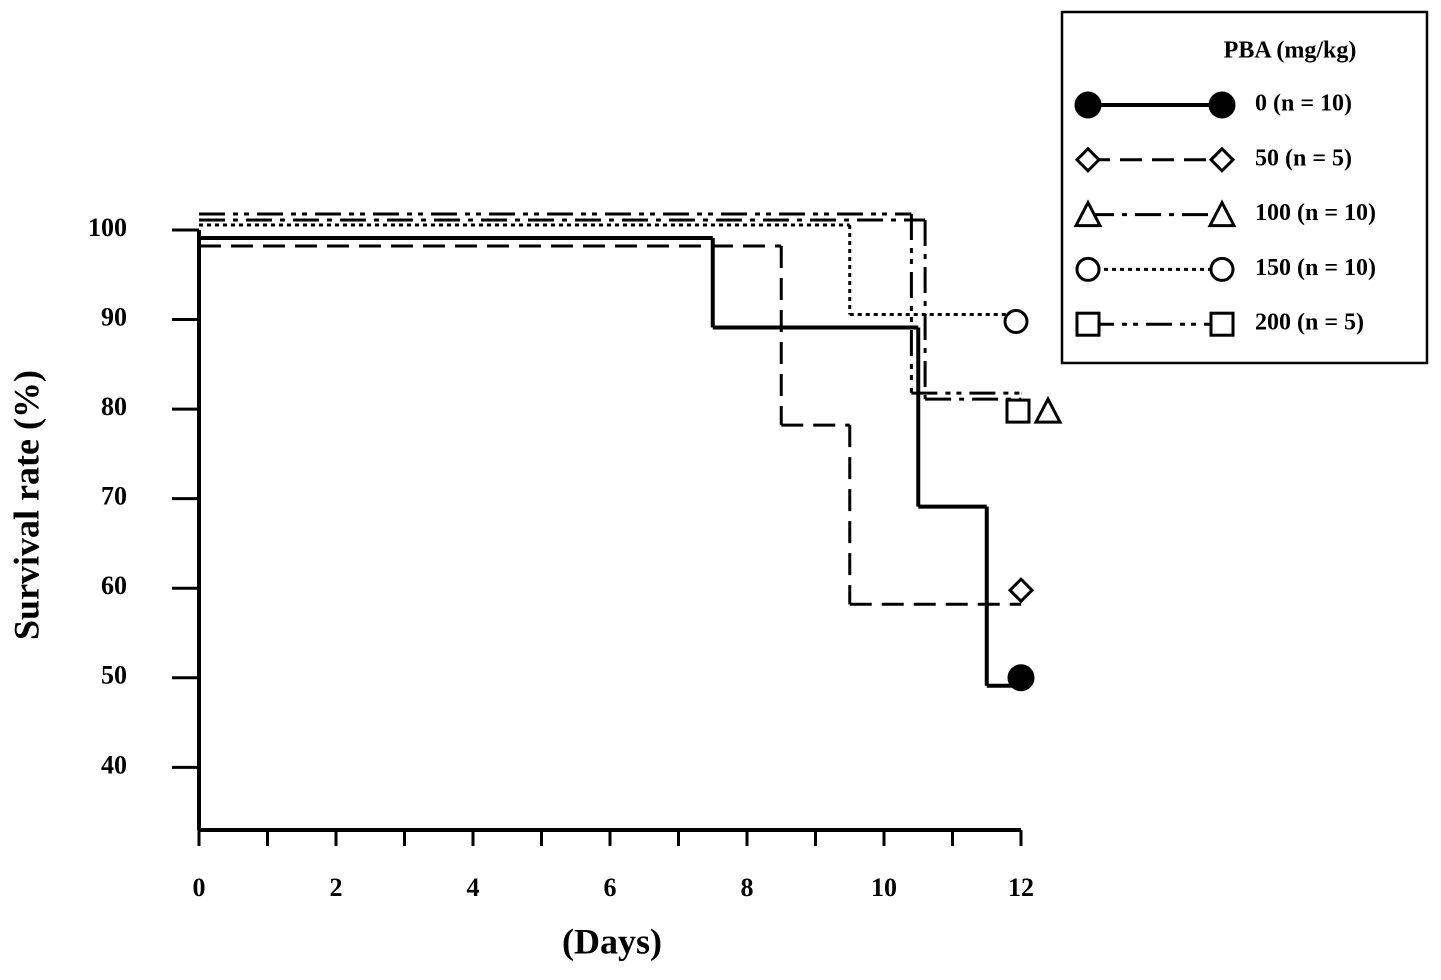 This screenshot has width=1441, height=980. I want to click on legend-label: 150 (n = 10), so click(1315, 268).